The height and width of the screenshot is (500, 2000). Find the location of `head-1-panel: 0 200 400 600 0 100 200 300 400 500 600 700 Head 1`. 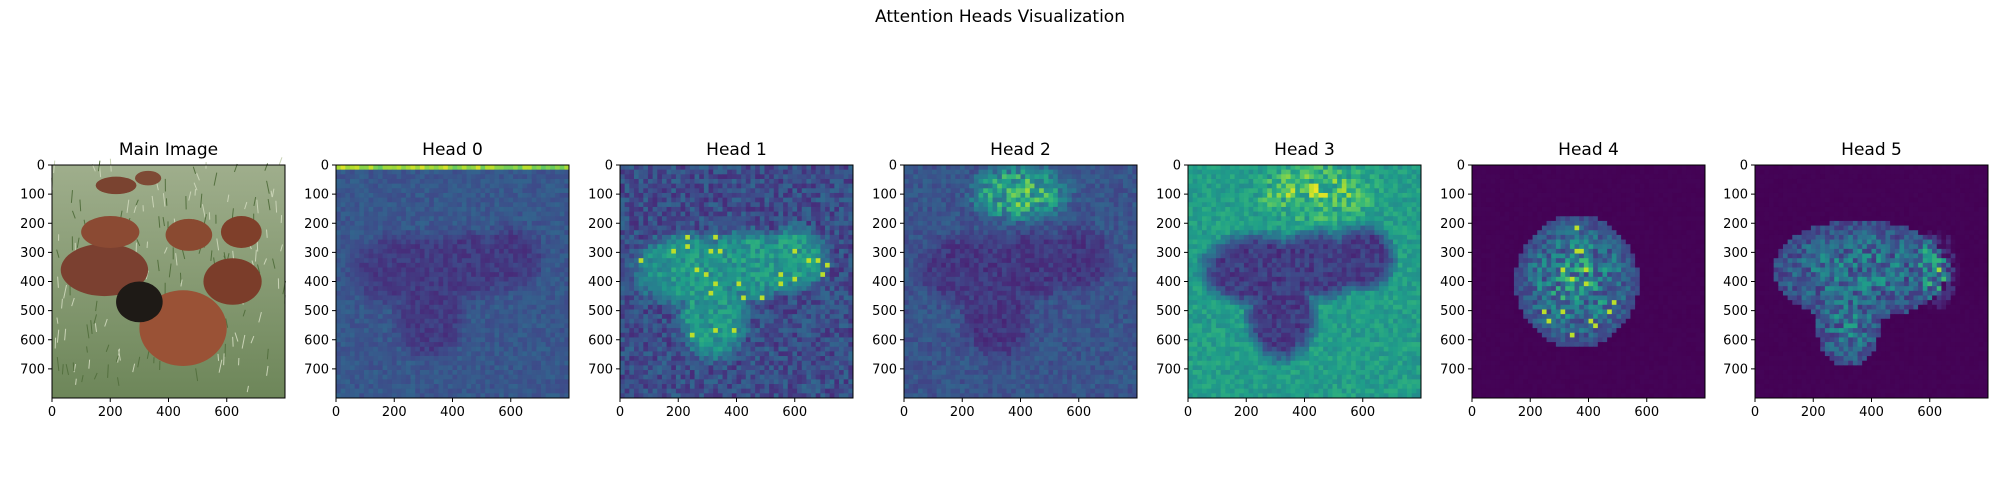

head-1-panel: 0 200 400 600 0 100 200 300 400 500 600 700 Head 1 is located at coordinates (721, 280).